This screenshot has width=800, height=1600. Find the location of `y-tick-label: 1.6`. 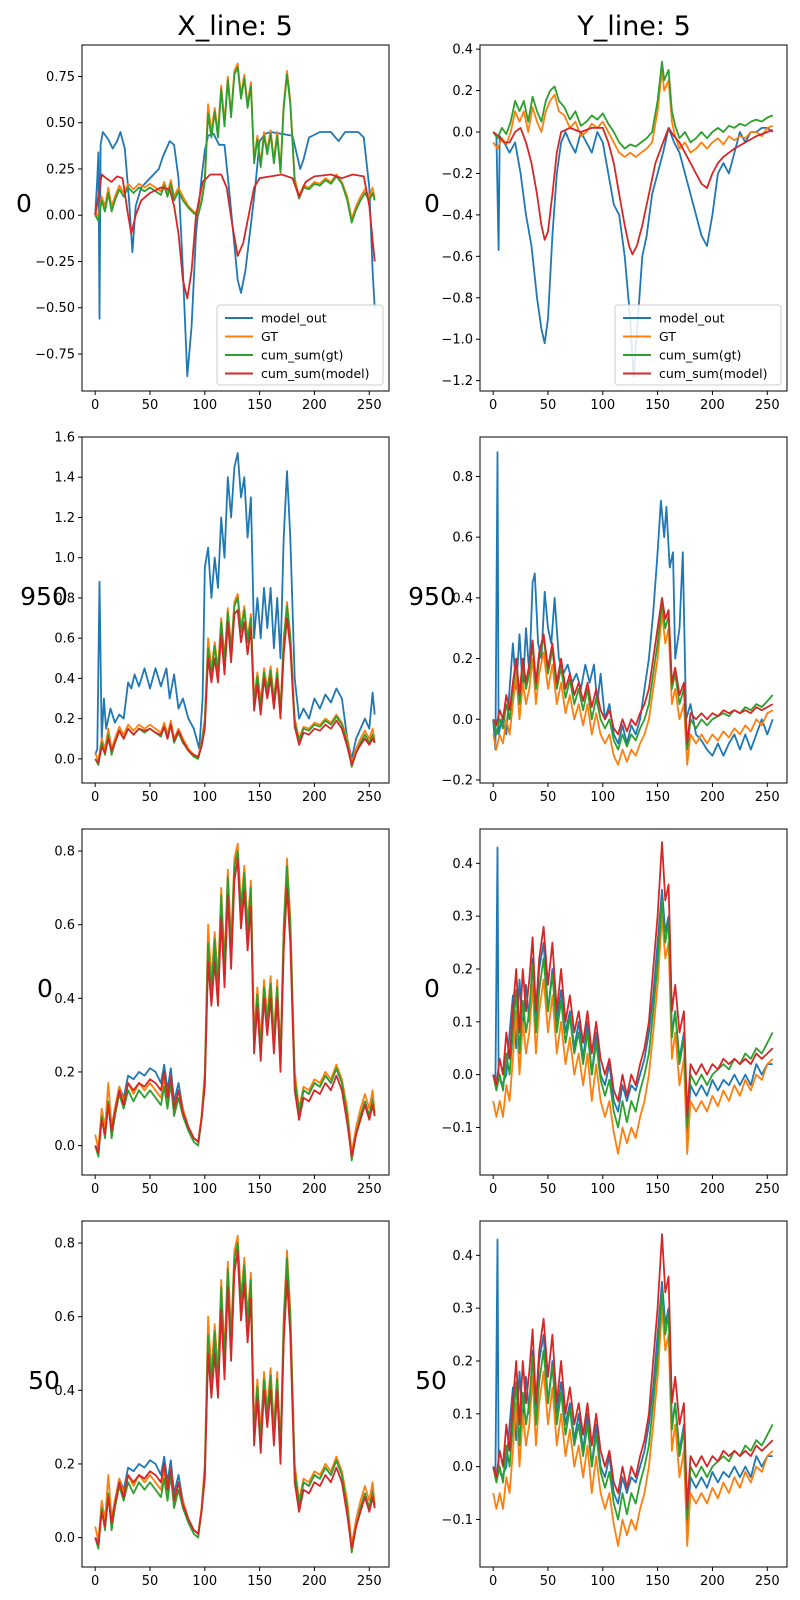

y-tick-label: 1.6 is located at coordinates (64, 438).